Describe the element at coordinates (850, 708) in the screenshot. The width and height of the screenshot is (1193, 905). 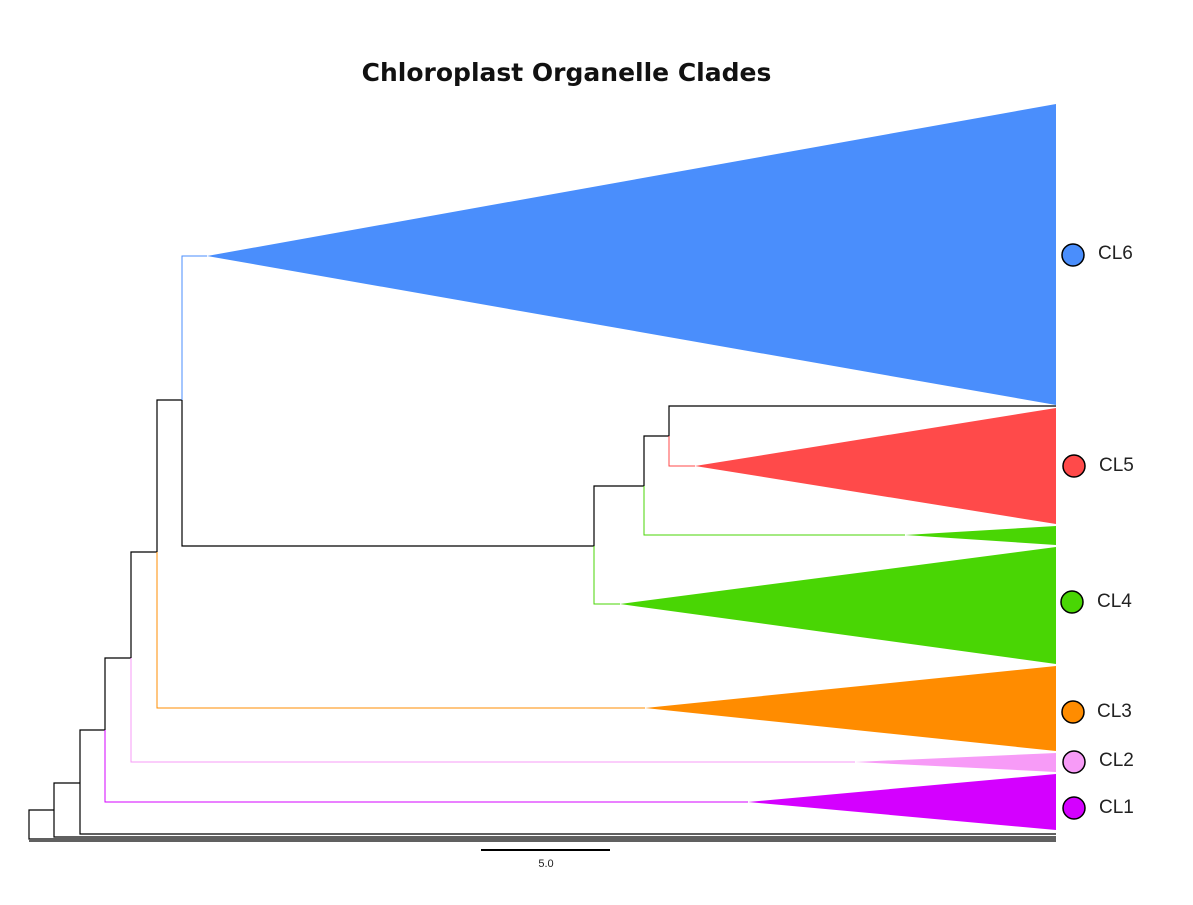
I see `clade-triangle-cl3` at that location.